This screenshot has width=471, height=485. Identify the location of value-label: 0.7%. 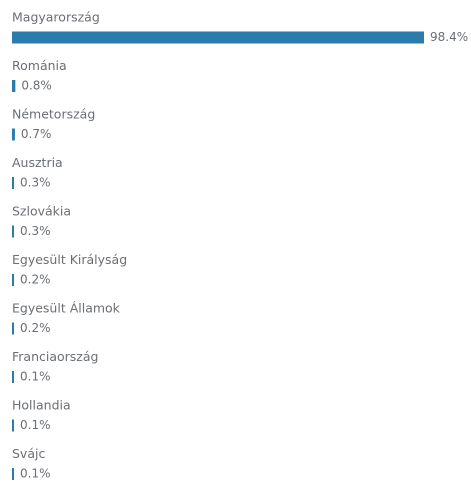
(36, 134).